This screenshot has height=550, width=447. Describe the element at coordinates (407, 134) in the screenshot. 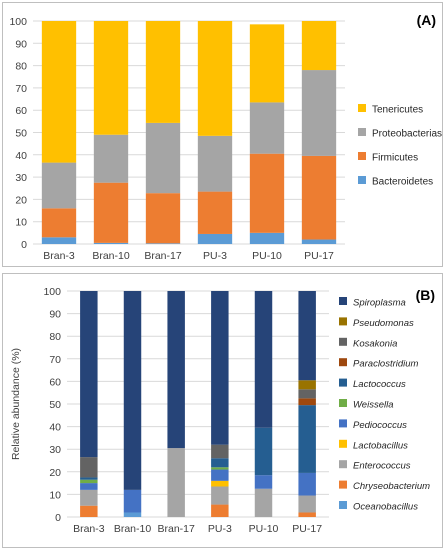

I see `legend-label-proteobacterias: Proteobacterias` at that location.